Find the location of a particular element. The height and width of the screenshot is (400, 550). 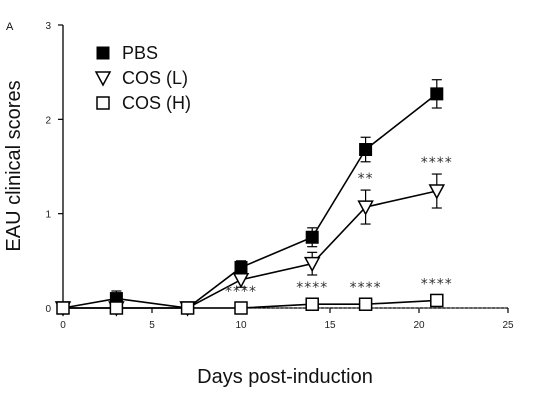

panel-label: A is located at coordinates (10, 27).